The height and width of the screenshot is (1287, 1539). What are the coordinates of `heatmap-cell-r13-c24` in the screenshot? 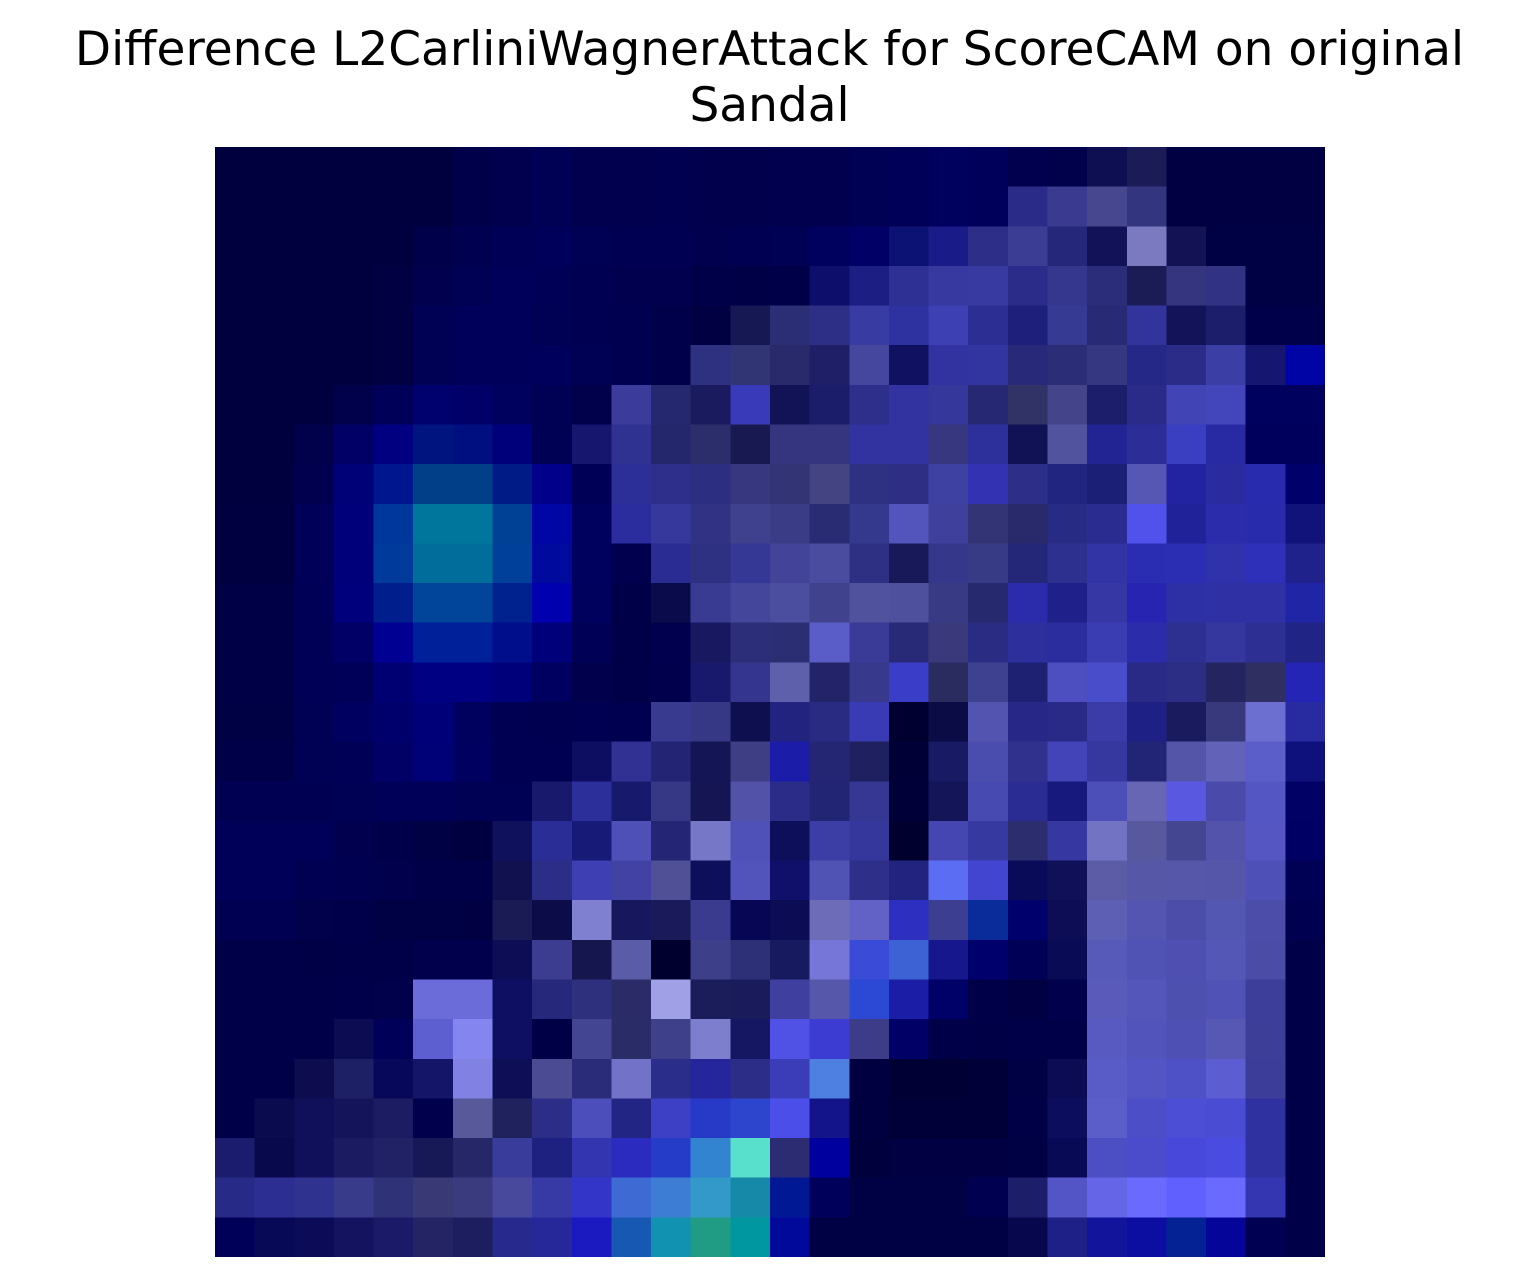 It's located at (1186, 682).